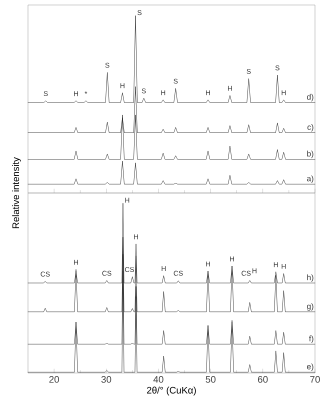 This screenshot has height=419, width=335. I want to click on series-label: c), so click(310, 128).